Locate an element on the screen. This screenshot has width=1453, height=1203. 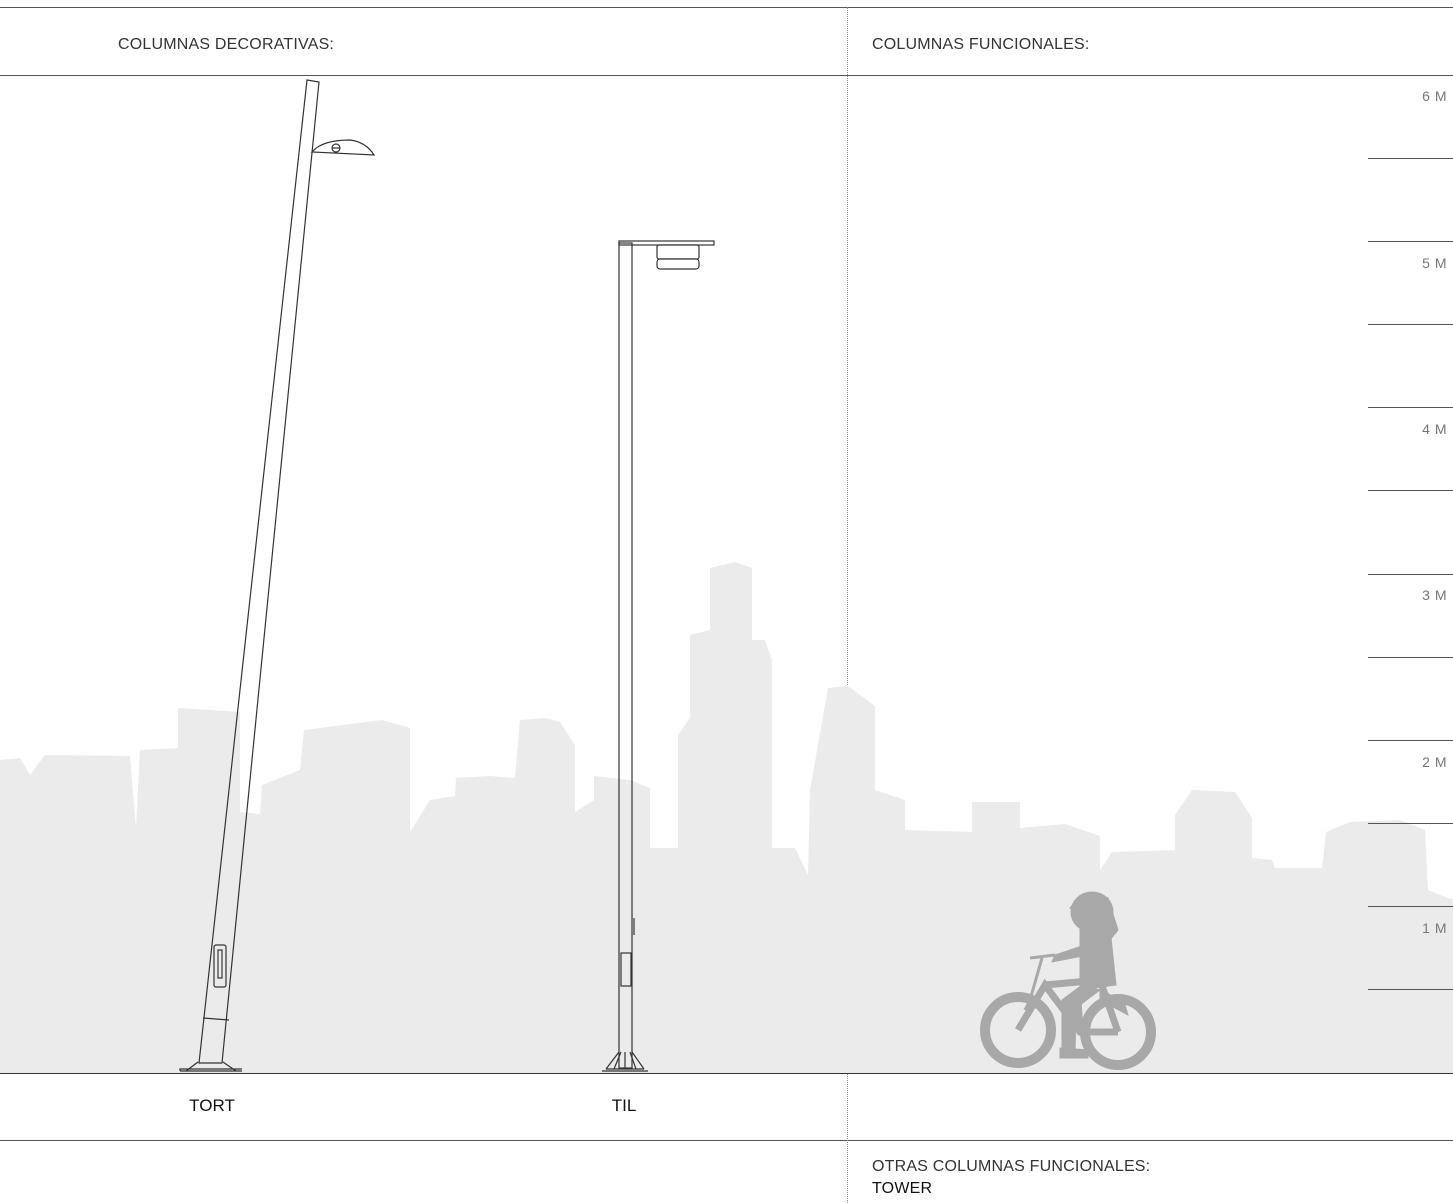
scale-label-1m: 1 M is located at coordinates (1434, 928).